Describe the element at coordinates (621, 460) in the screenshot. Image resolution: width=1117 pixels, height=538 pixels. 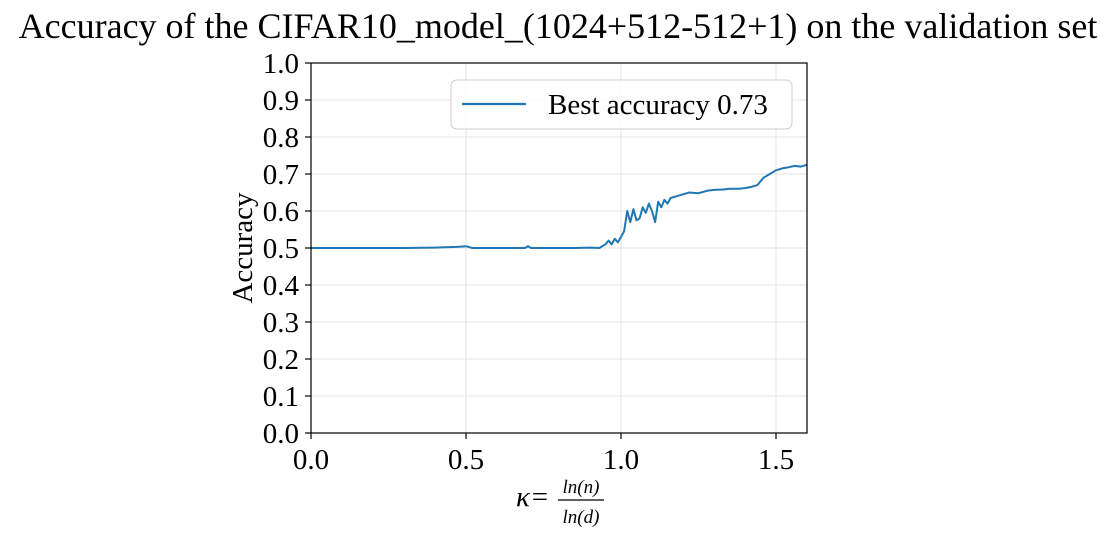
I see `x-tick-label: 1.0` at that location.